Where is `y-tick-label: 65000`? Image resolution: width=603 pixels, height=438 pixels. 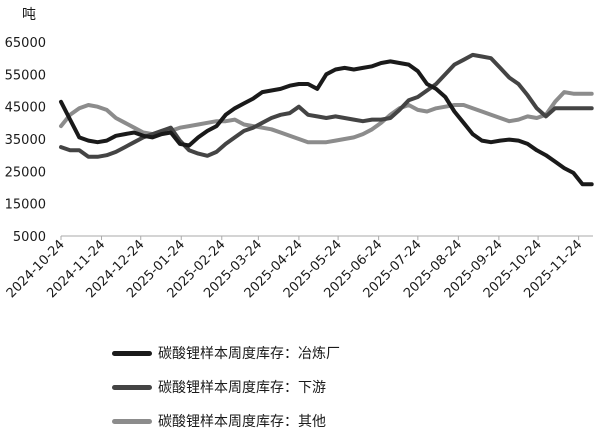 y-tick-label: 65000 is located at coordinates (25, 43).